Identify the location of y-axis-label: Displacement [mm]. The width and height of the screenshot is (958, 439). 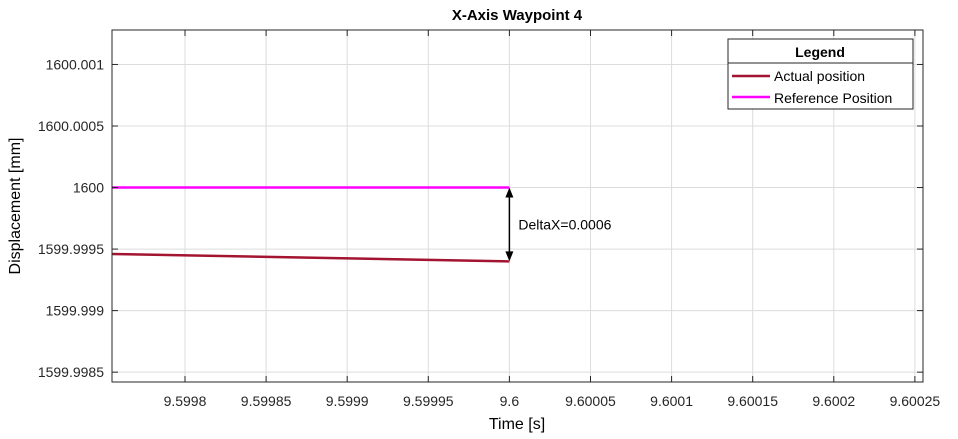
(15, 206).